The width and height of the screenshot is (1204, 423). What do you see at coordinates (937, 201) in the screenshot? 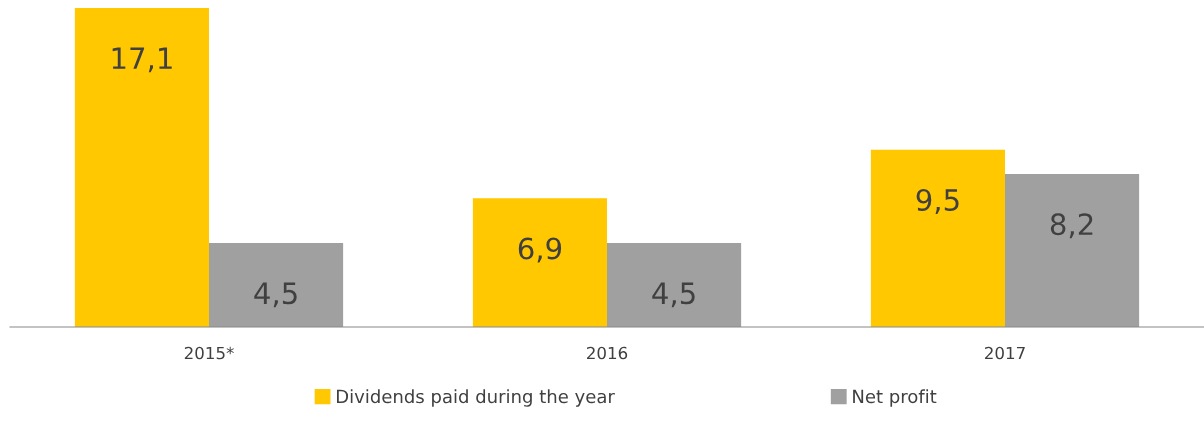
I see `data-label: 9,5` at bounding box center [937, 201].